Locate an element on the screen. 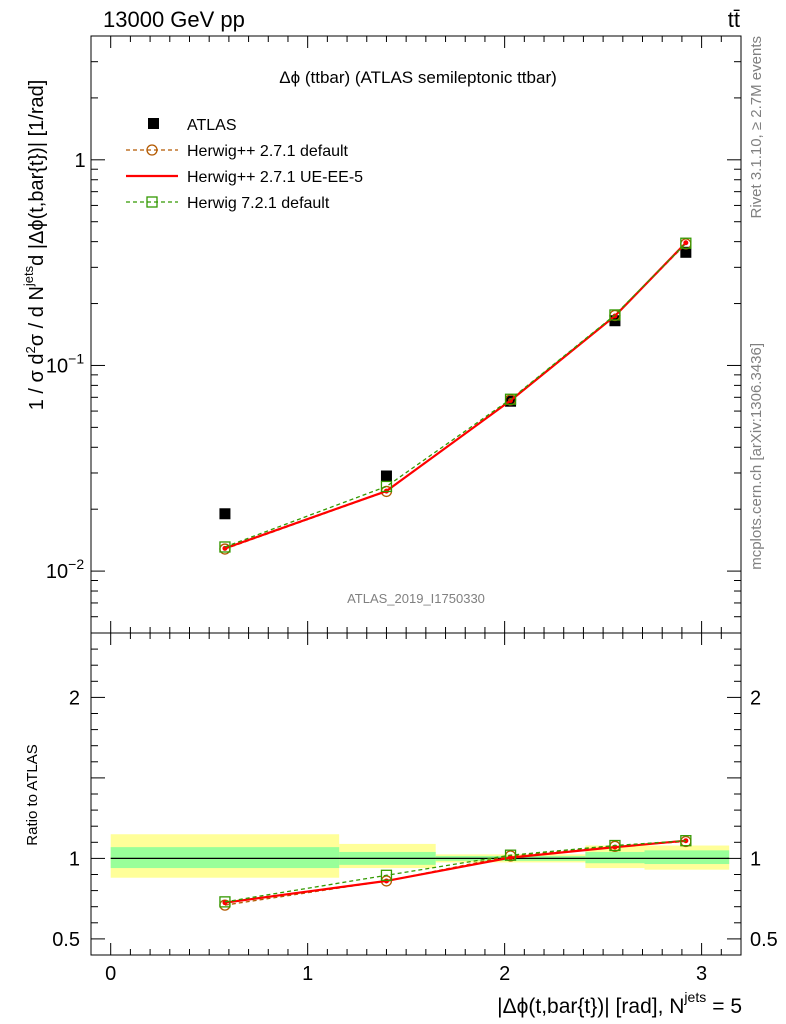 The image size is (786, 1024). legend-label-herwigpp-default: Herwig++ 2.7.1 default is located at coordinates (268, 151).